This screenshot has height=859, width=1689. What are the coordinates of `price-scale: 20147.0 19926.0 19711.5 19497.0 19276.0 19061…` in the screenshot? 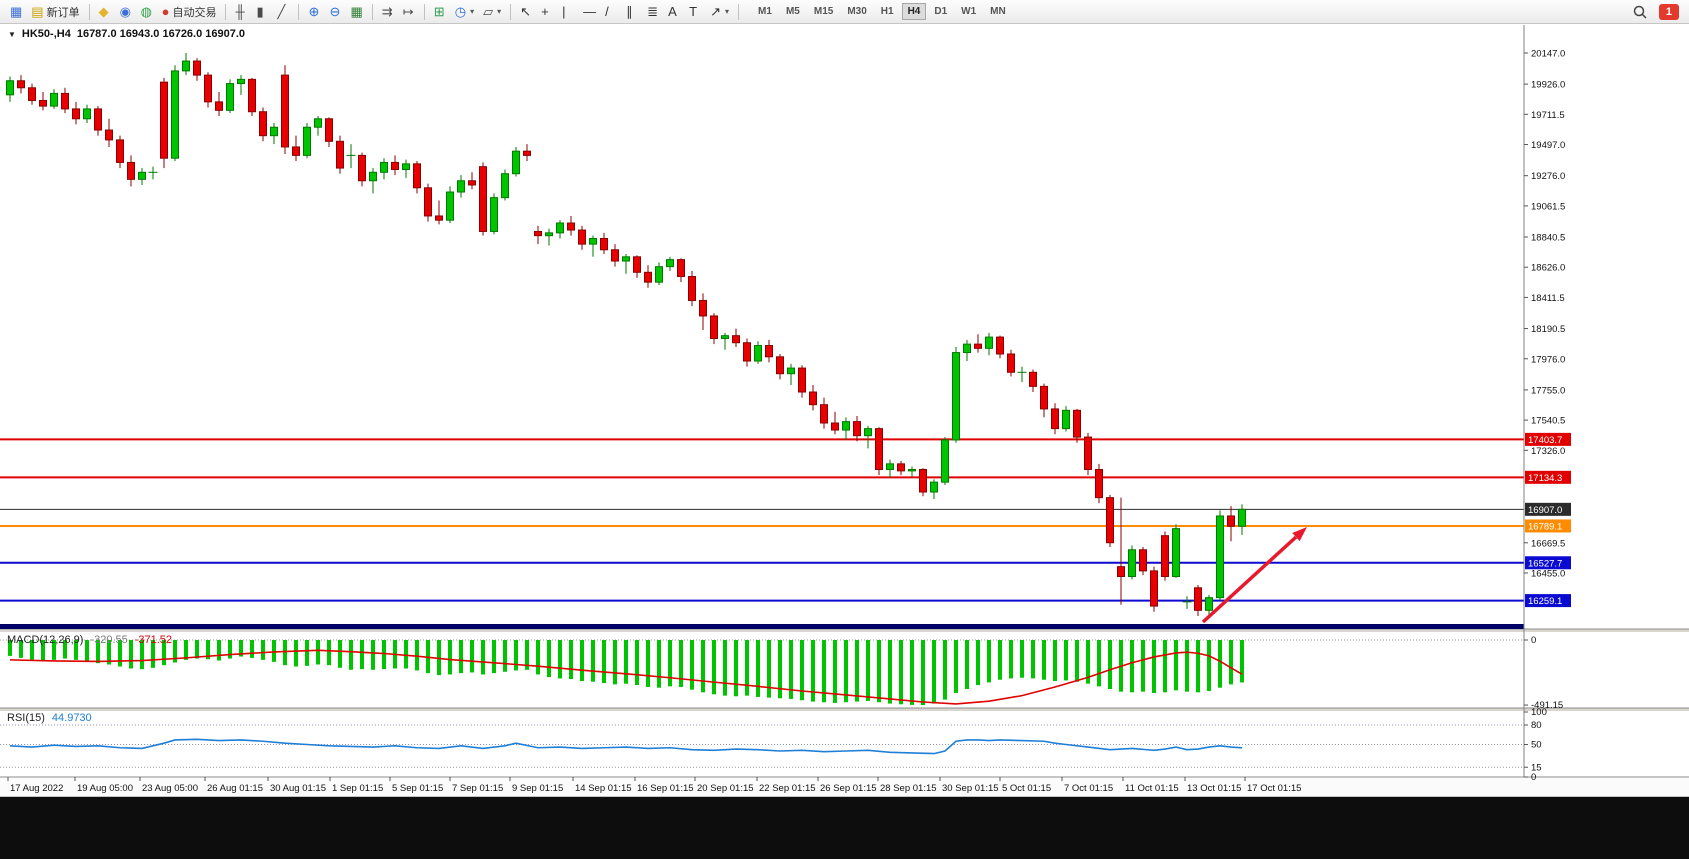 It's located at (1544, 404).